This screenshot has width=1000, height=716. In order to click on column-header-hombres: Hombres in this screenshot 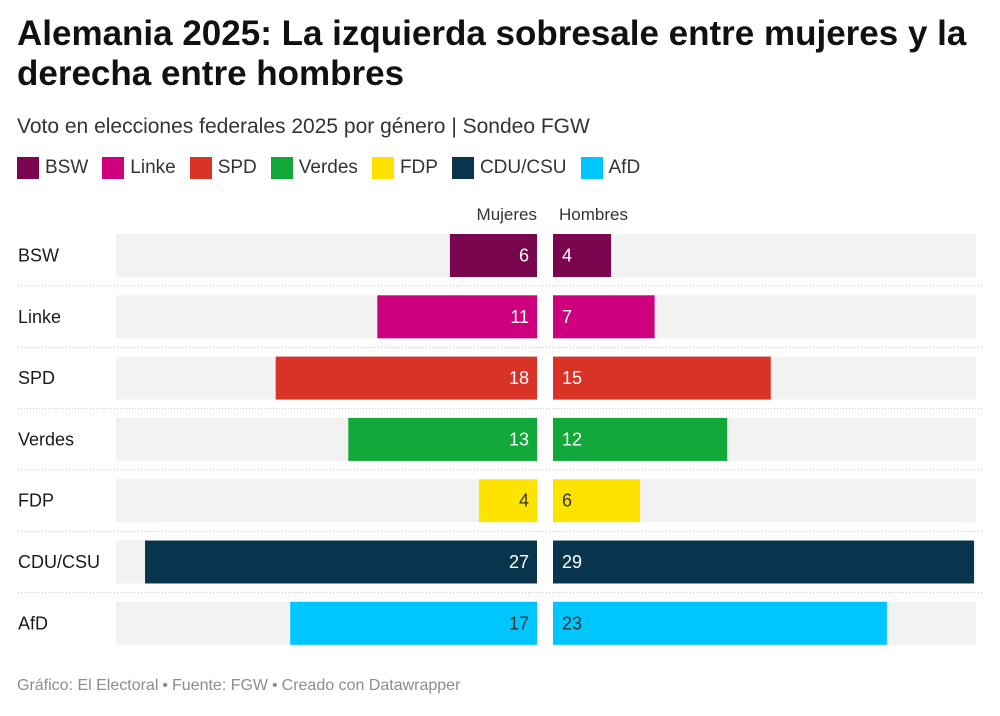, I will do `click(593, 214)`.